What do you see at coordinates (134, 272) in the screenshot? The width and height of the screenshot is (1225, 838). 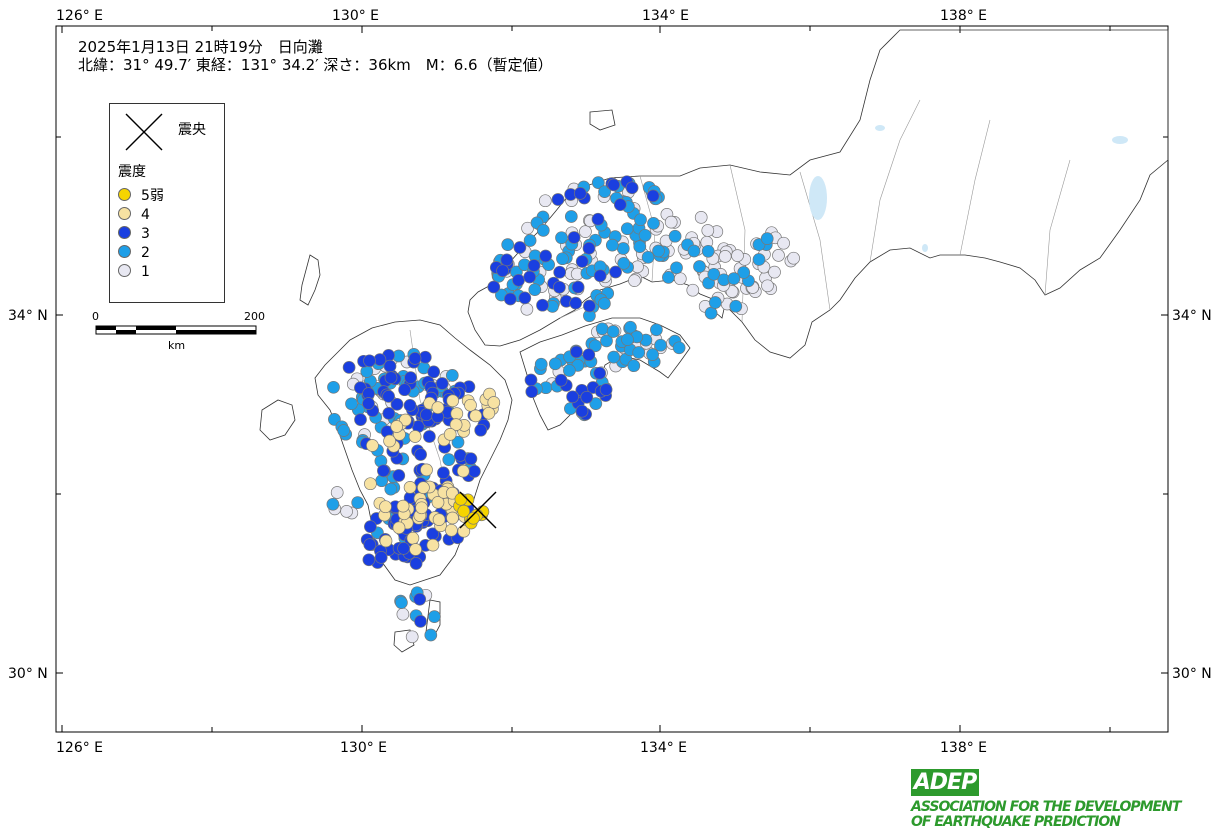 I see `legend-item: 1` at bounding box center [134, 272].